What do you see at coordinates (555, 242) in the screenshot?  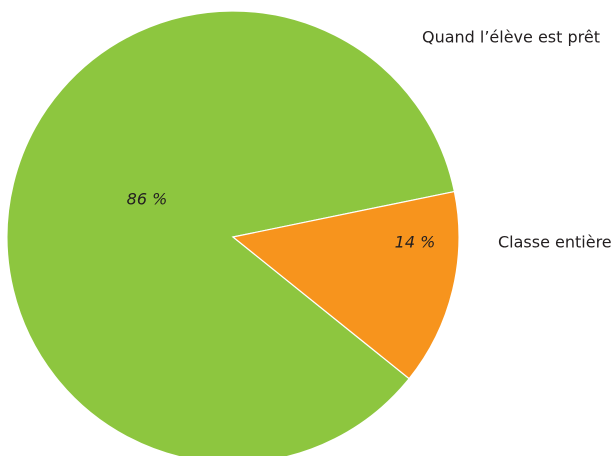 I see `category-label: Classe entière` at bounding box center [555, 242].